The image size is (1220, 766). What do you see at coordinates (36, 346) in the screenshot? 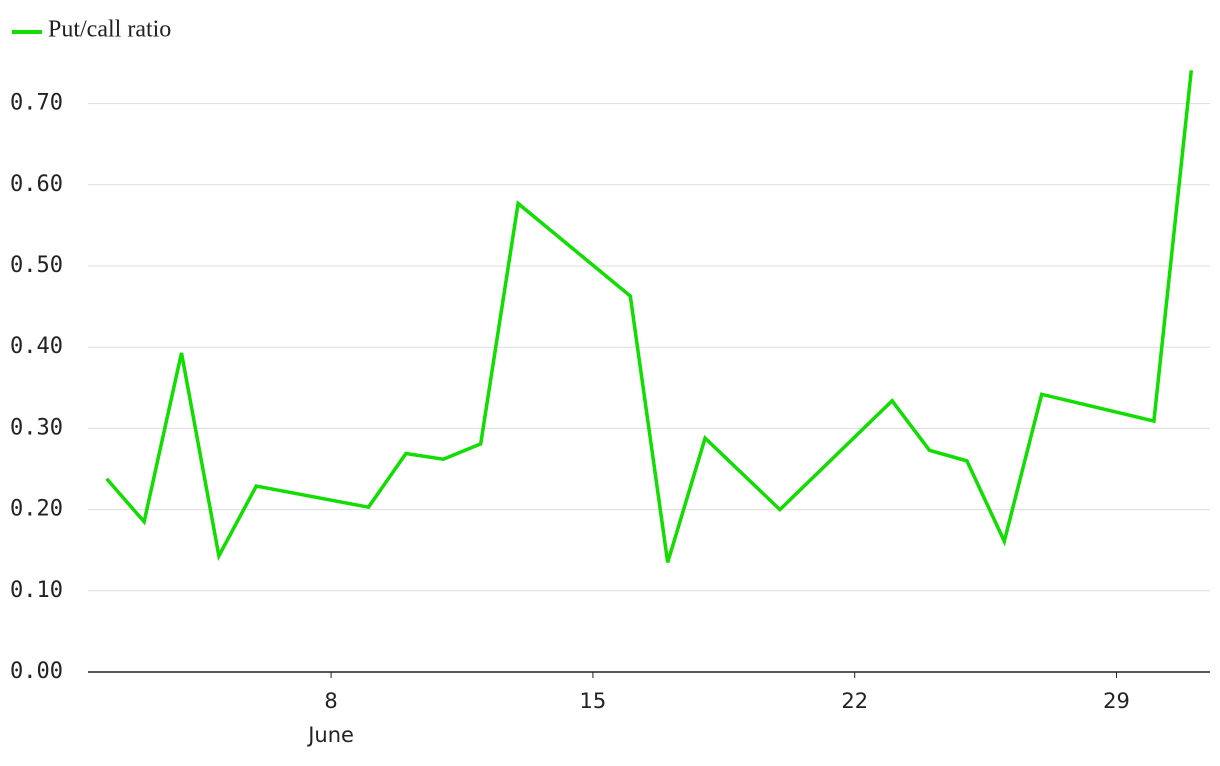
I see `y-tick-label: 0.40` at bounding box center [36, 346].